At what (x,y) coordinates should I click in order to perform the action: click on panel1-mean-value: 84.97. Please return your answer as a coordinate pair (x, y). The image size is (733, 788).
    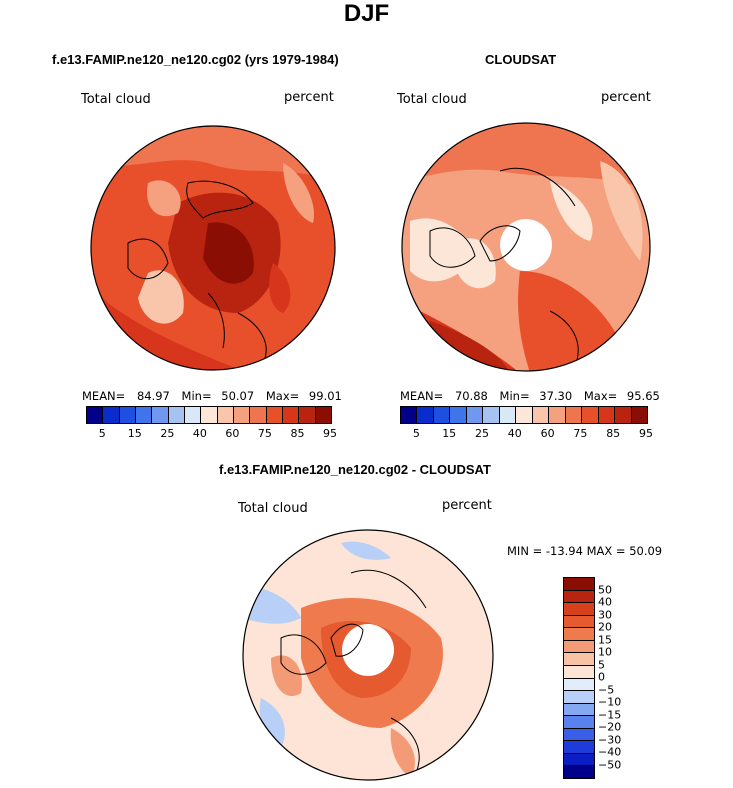
    Looking at the image, I should click on (153, 396).